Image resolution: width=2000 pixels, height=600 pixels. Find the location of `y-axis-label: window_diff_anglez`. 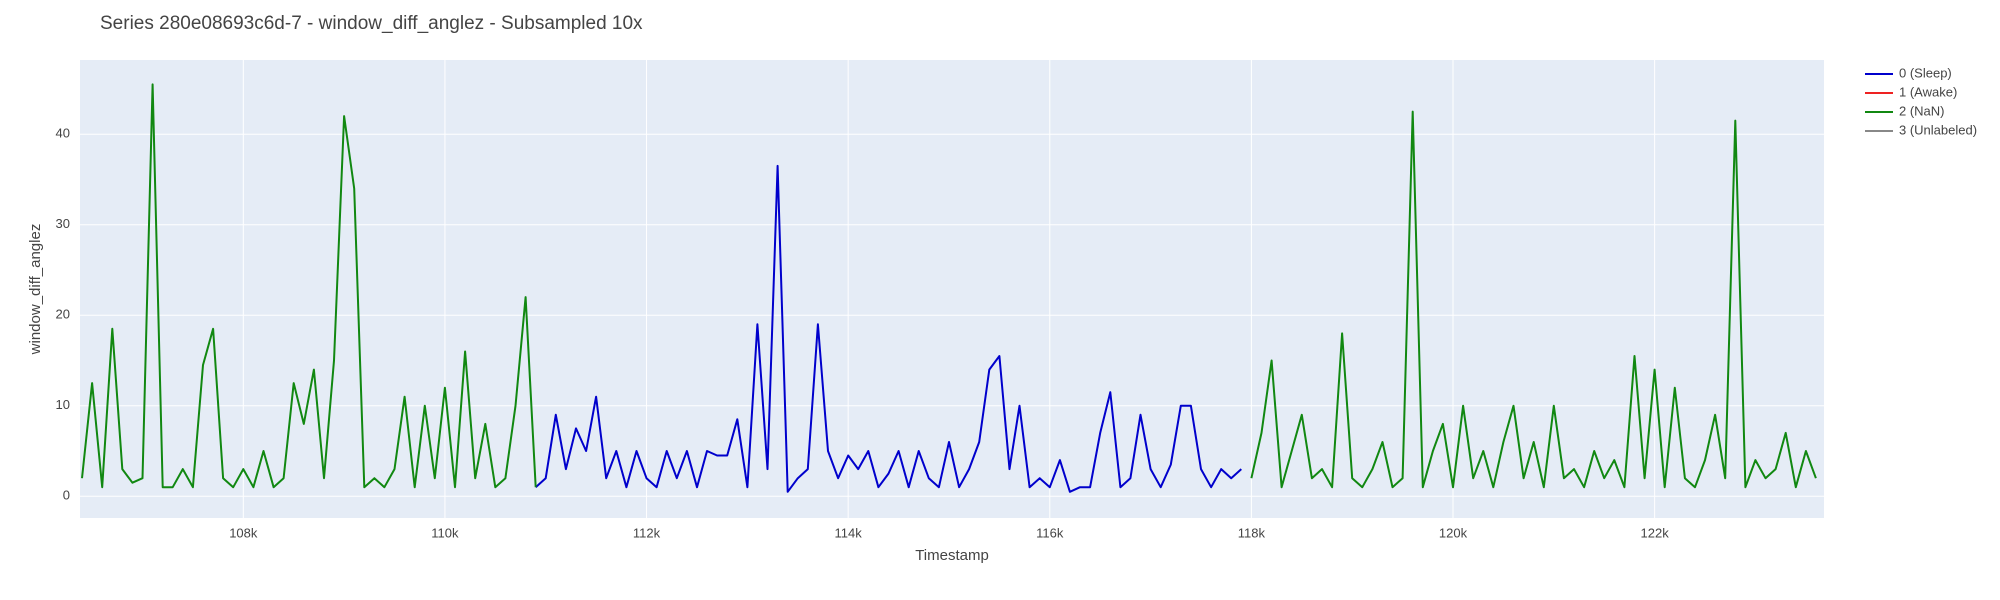

y-axis-label: window_diff_anglez is located at coordinates (35, 290).